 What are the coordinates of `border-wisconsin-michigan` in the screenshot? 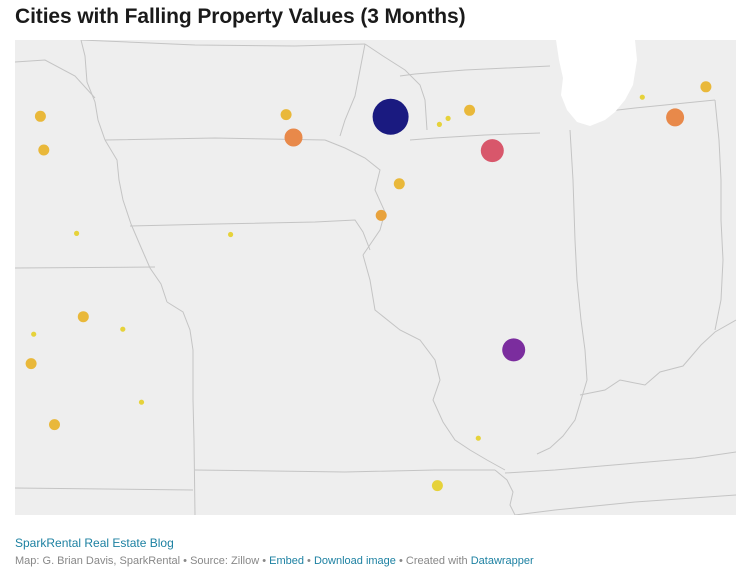 It's located at (396, 87).